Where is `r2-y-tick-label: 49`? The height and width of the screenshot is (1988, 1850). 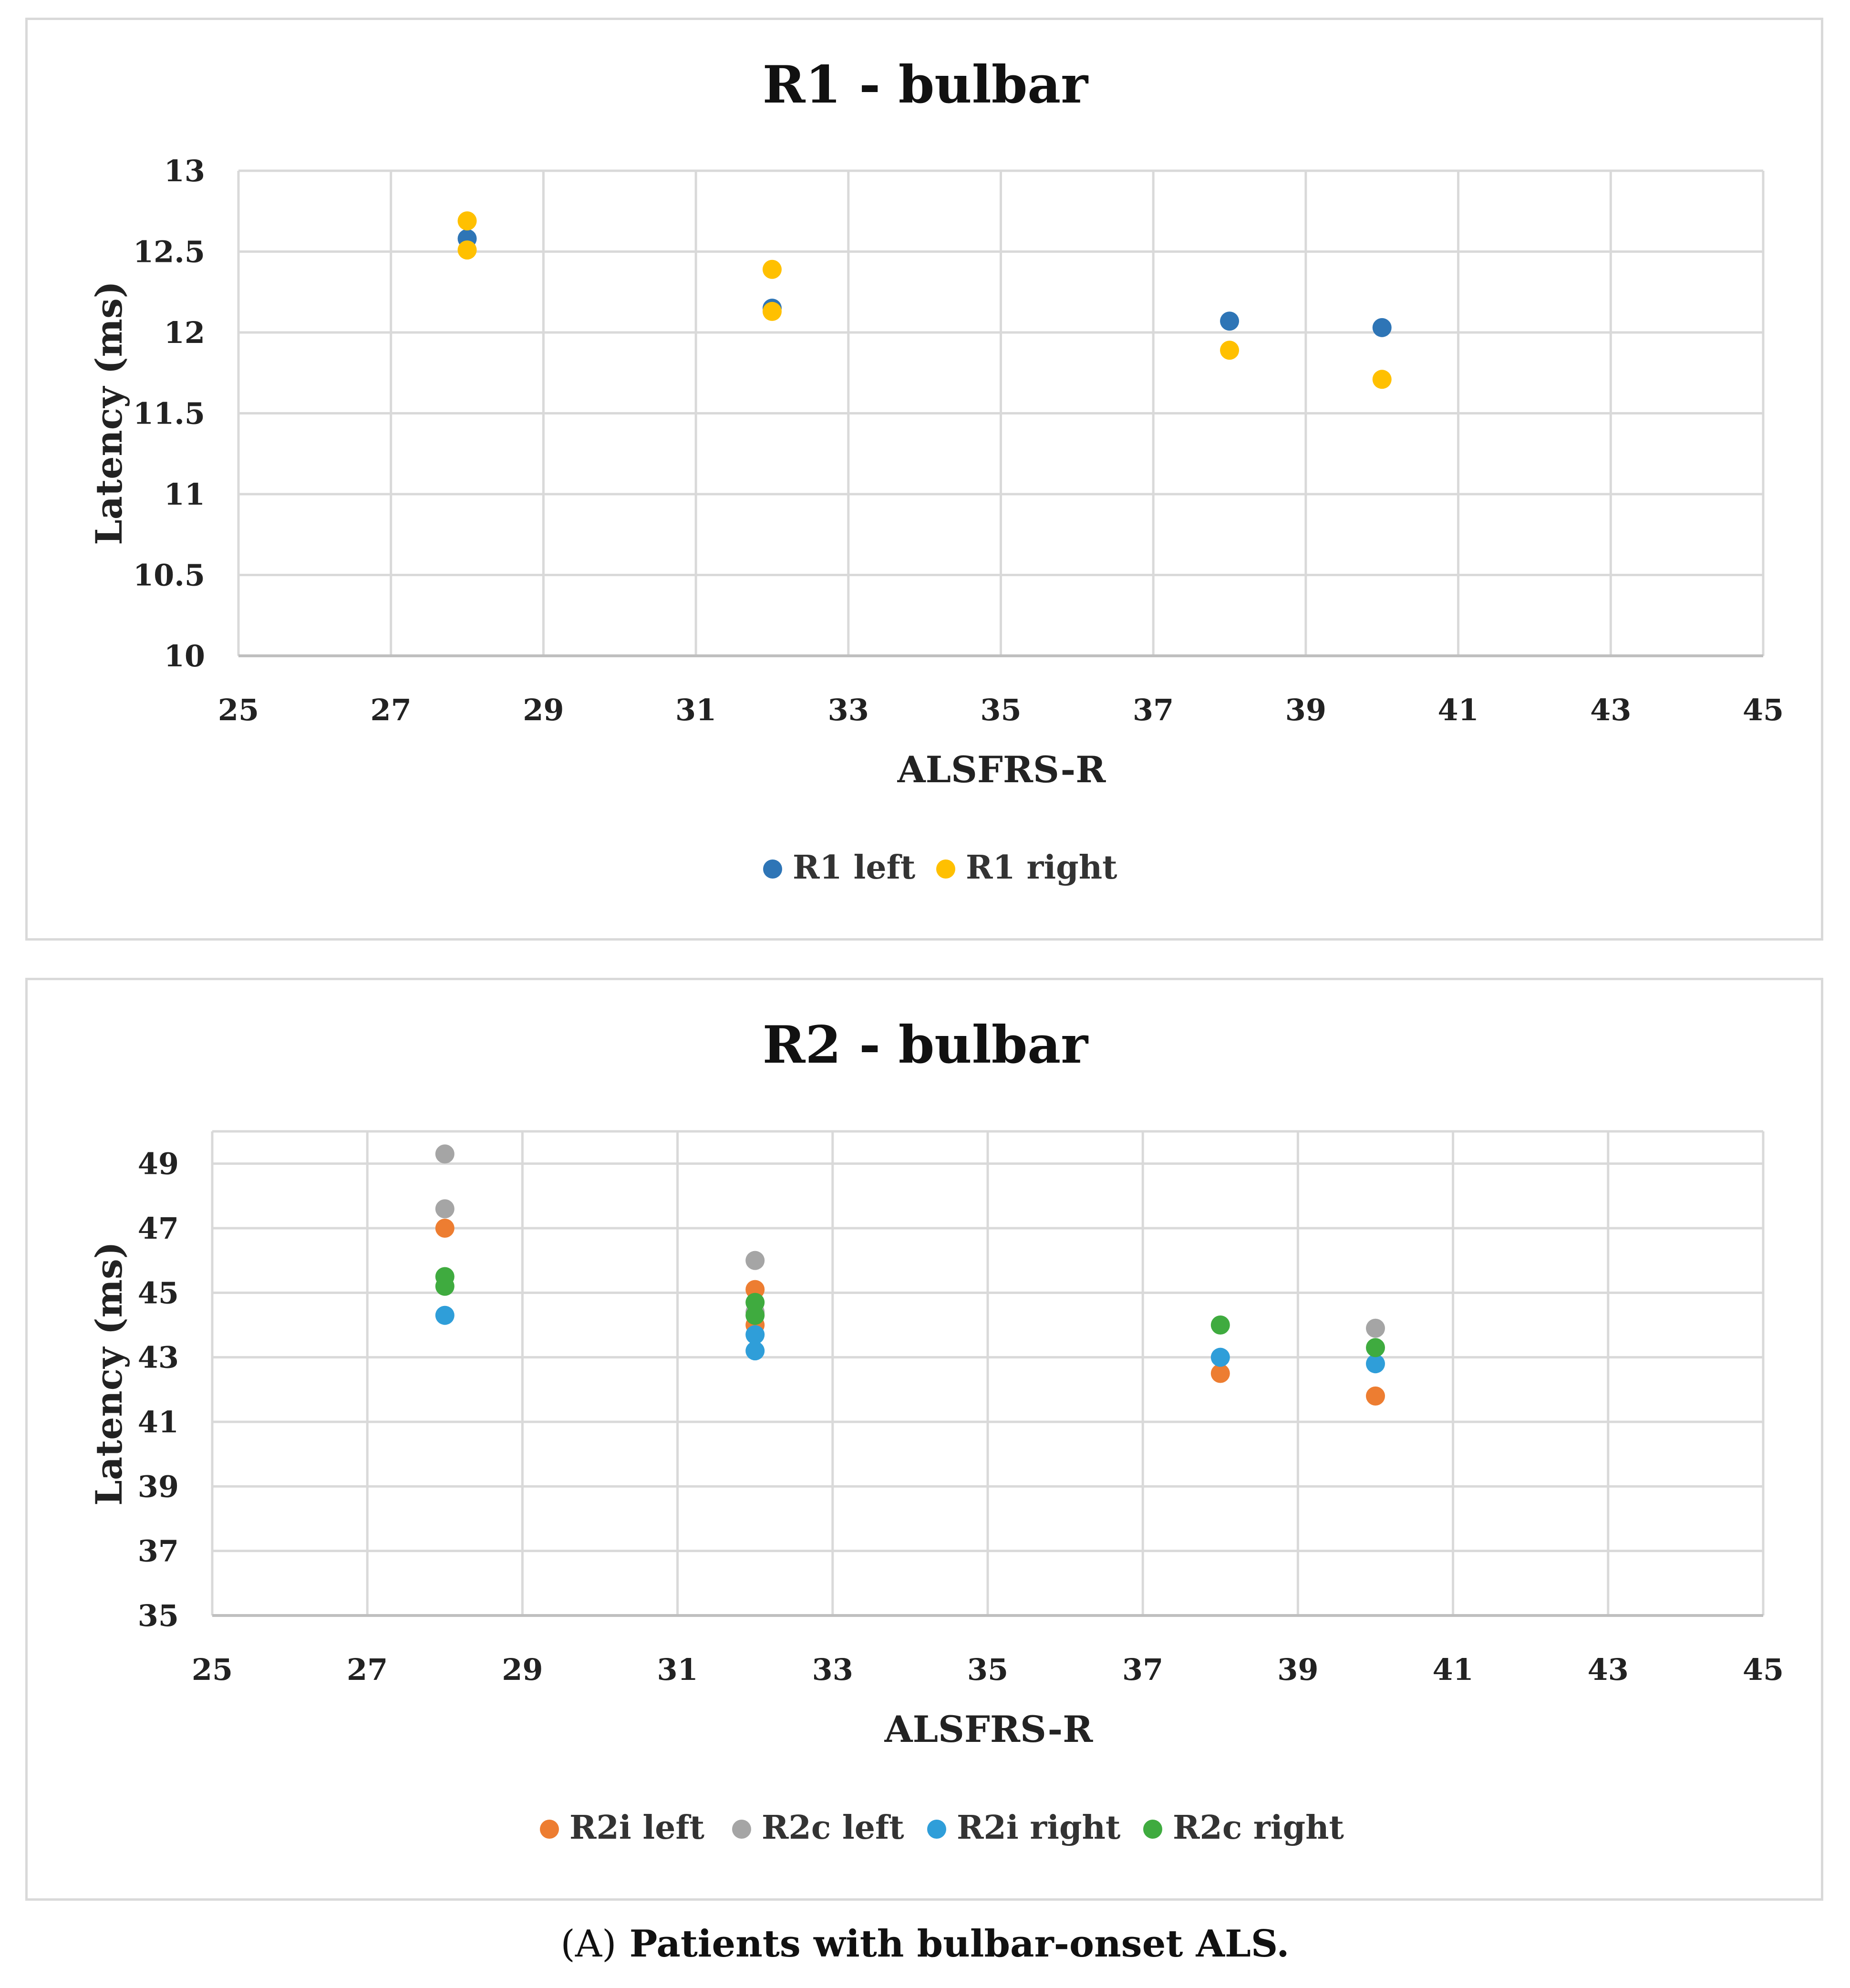 r2-y-tick-label: 49 is located at coordinates (159, 1164).